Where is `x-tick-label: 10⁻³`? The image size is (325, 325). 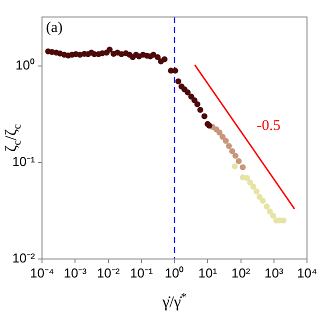
x-tick-label: 10⁻³ is located at coordinates (76, 272).